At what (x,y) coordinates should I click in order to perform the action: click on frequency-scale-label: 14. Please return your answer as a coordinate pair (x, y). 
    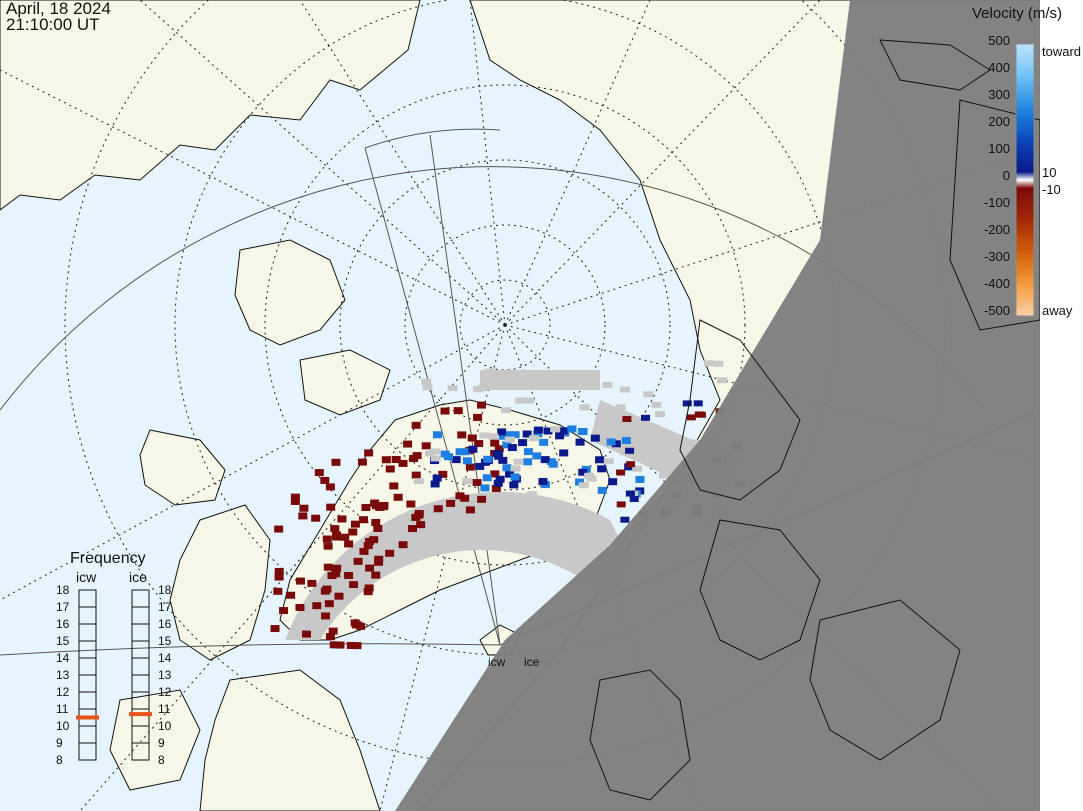
    Looking at the image, I should click on (165, 658).